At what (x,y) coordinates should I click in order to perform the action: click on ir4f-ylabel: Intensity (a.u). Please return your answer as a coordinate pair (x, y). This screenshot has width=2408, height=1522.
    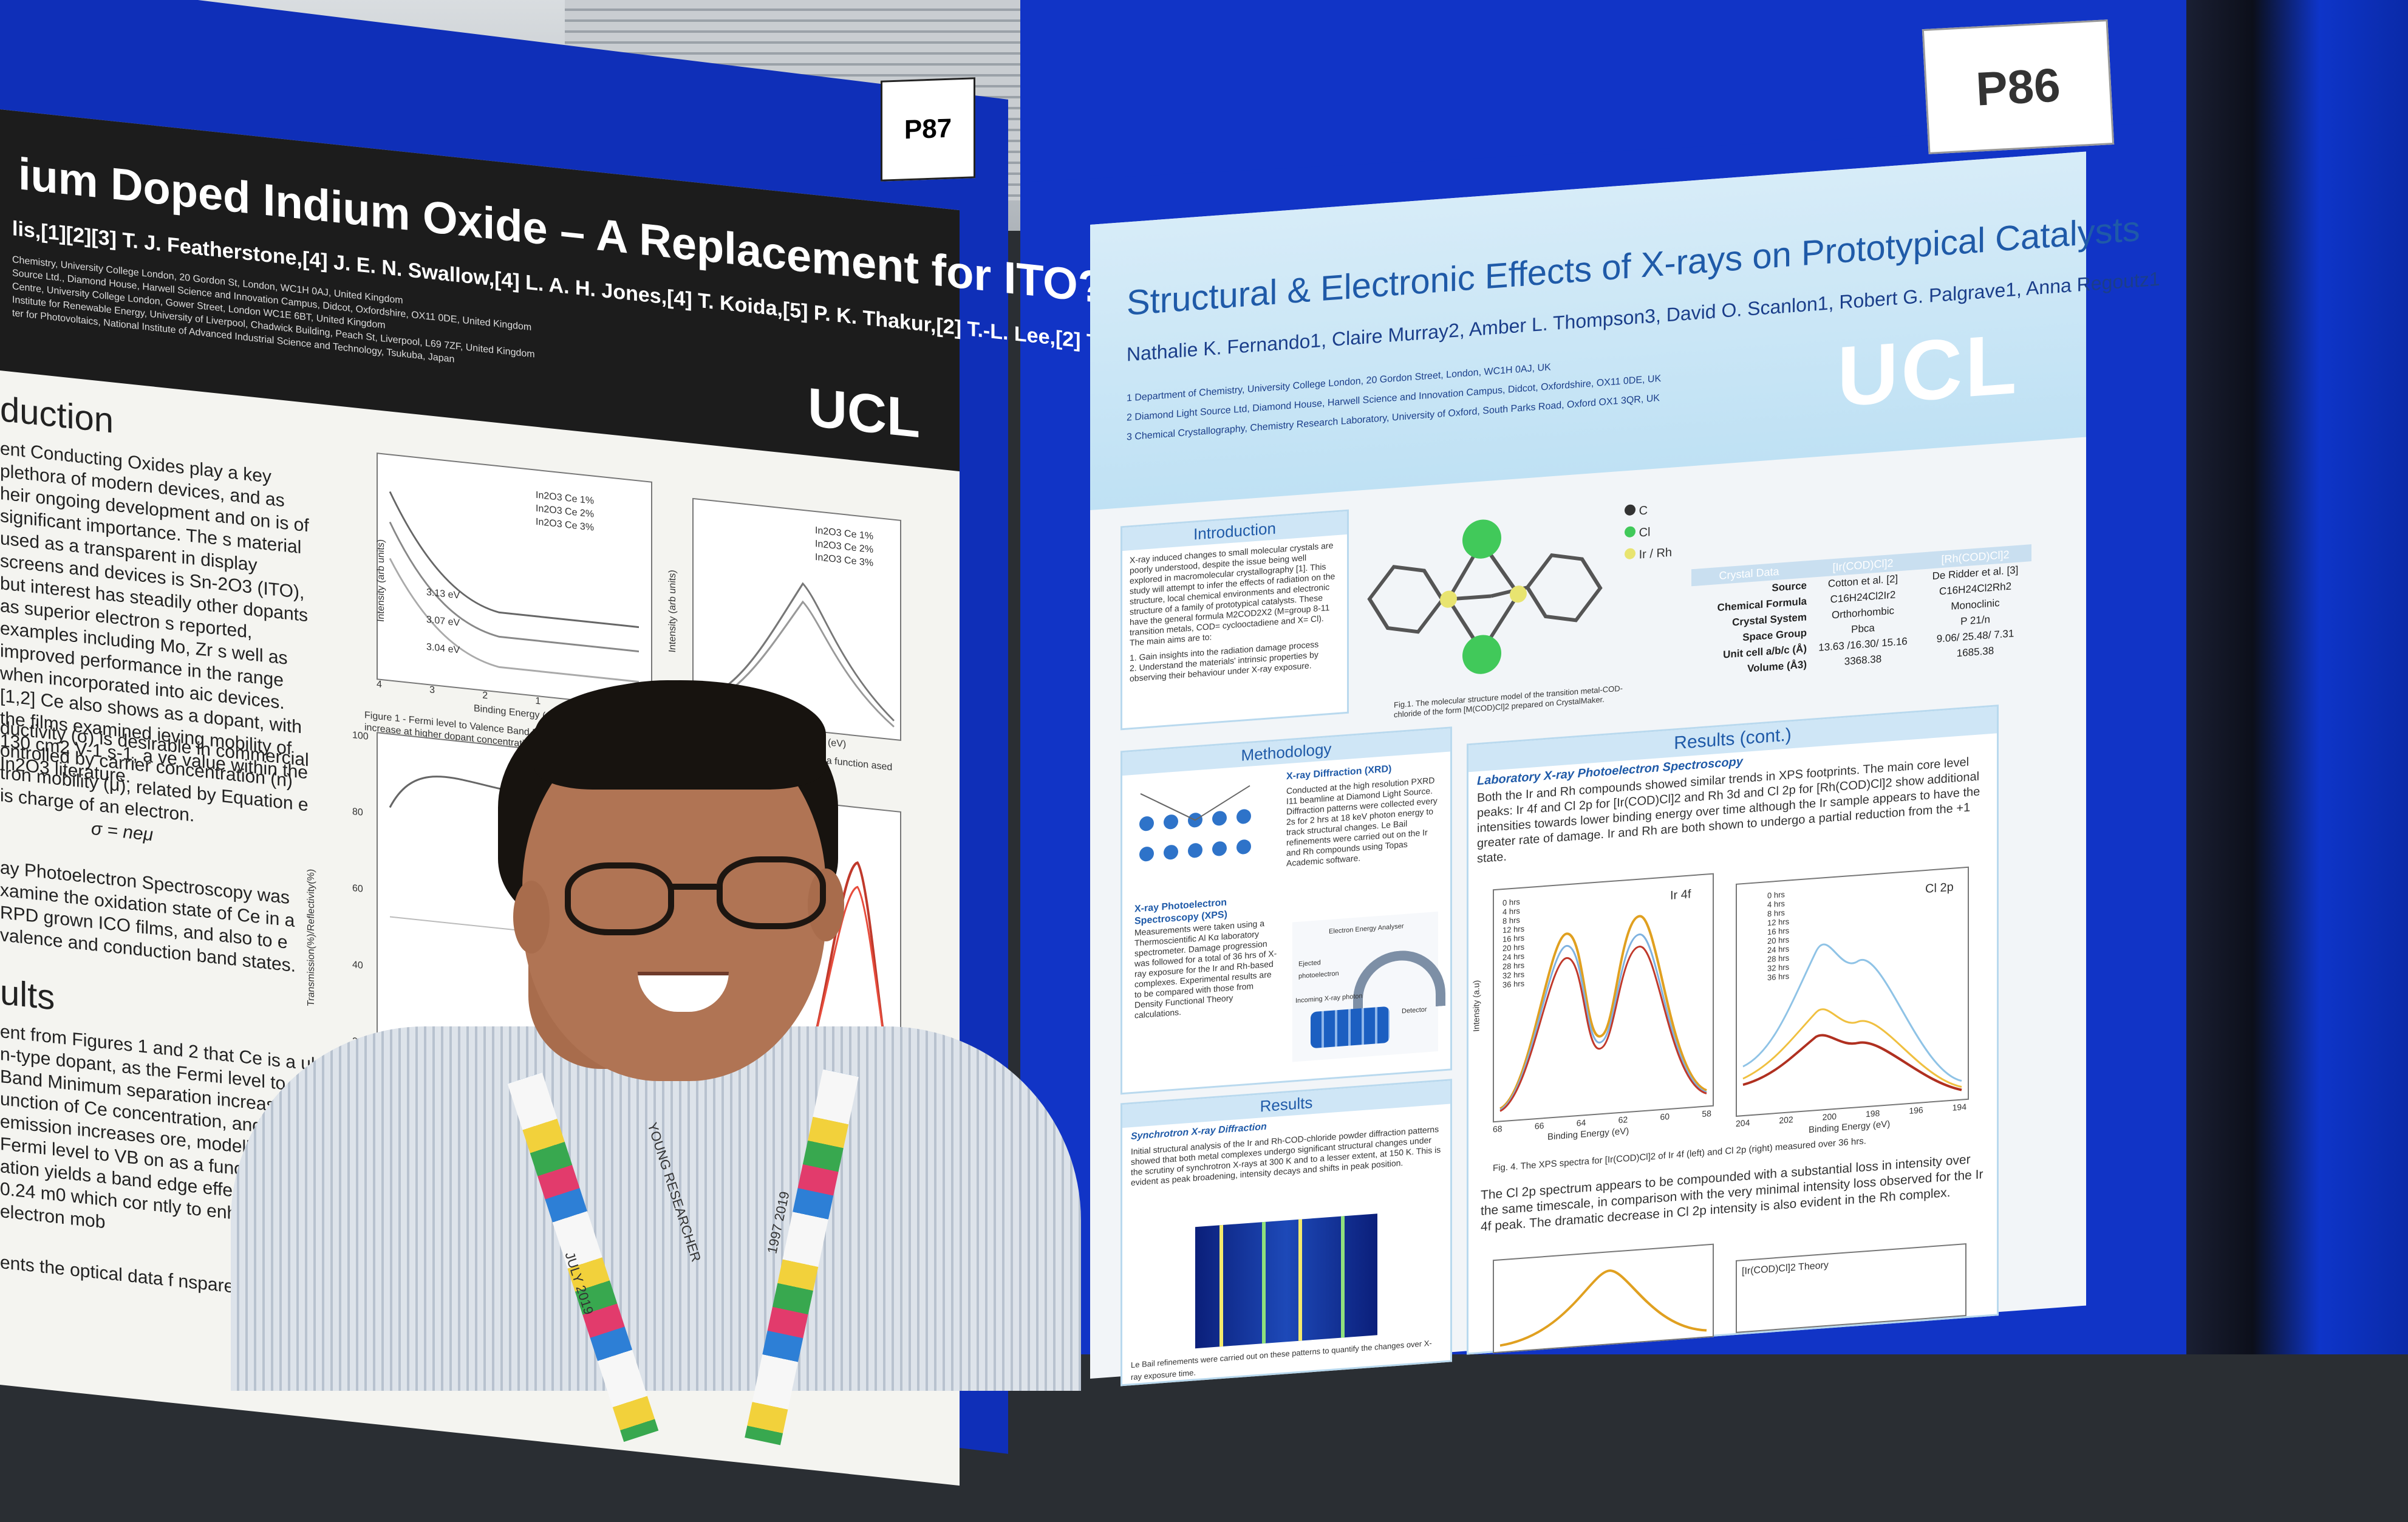
    Looking at the image, I should click on (1476, 1006).